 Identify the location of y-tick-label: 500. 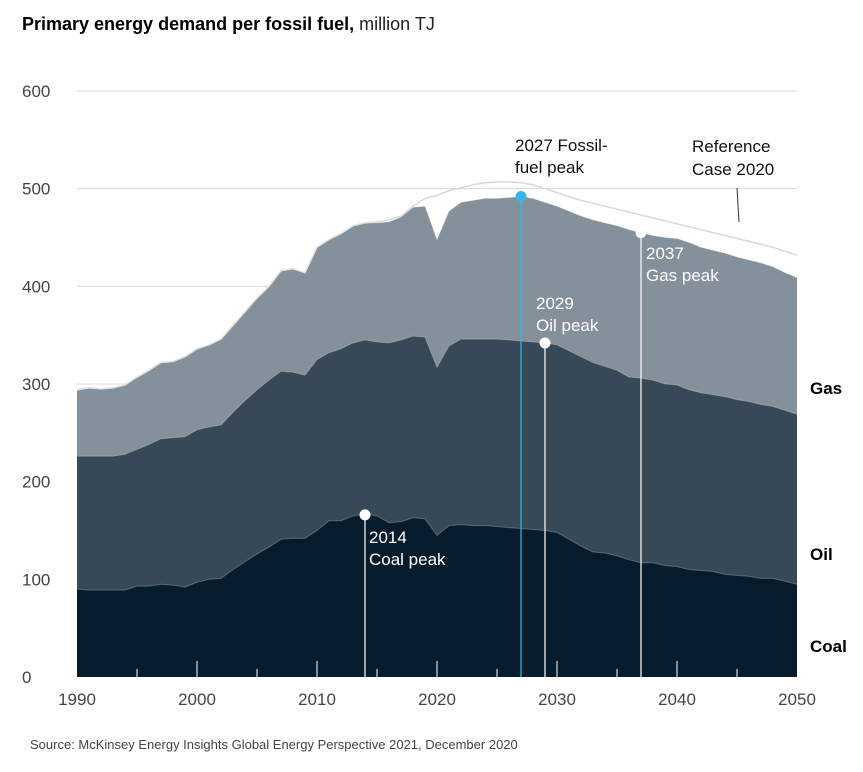
(36, 189).